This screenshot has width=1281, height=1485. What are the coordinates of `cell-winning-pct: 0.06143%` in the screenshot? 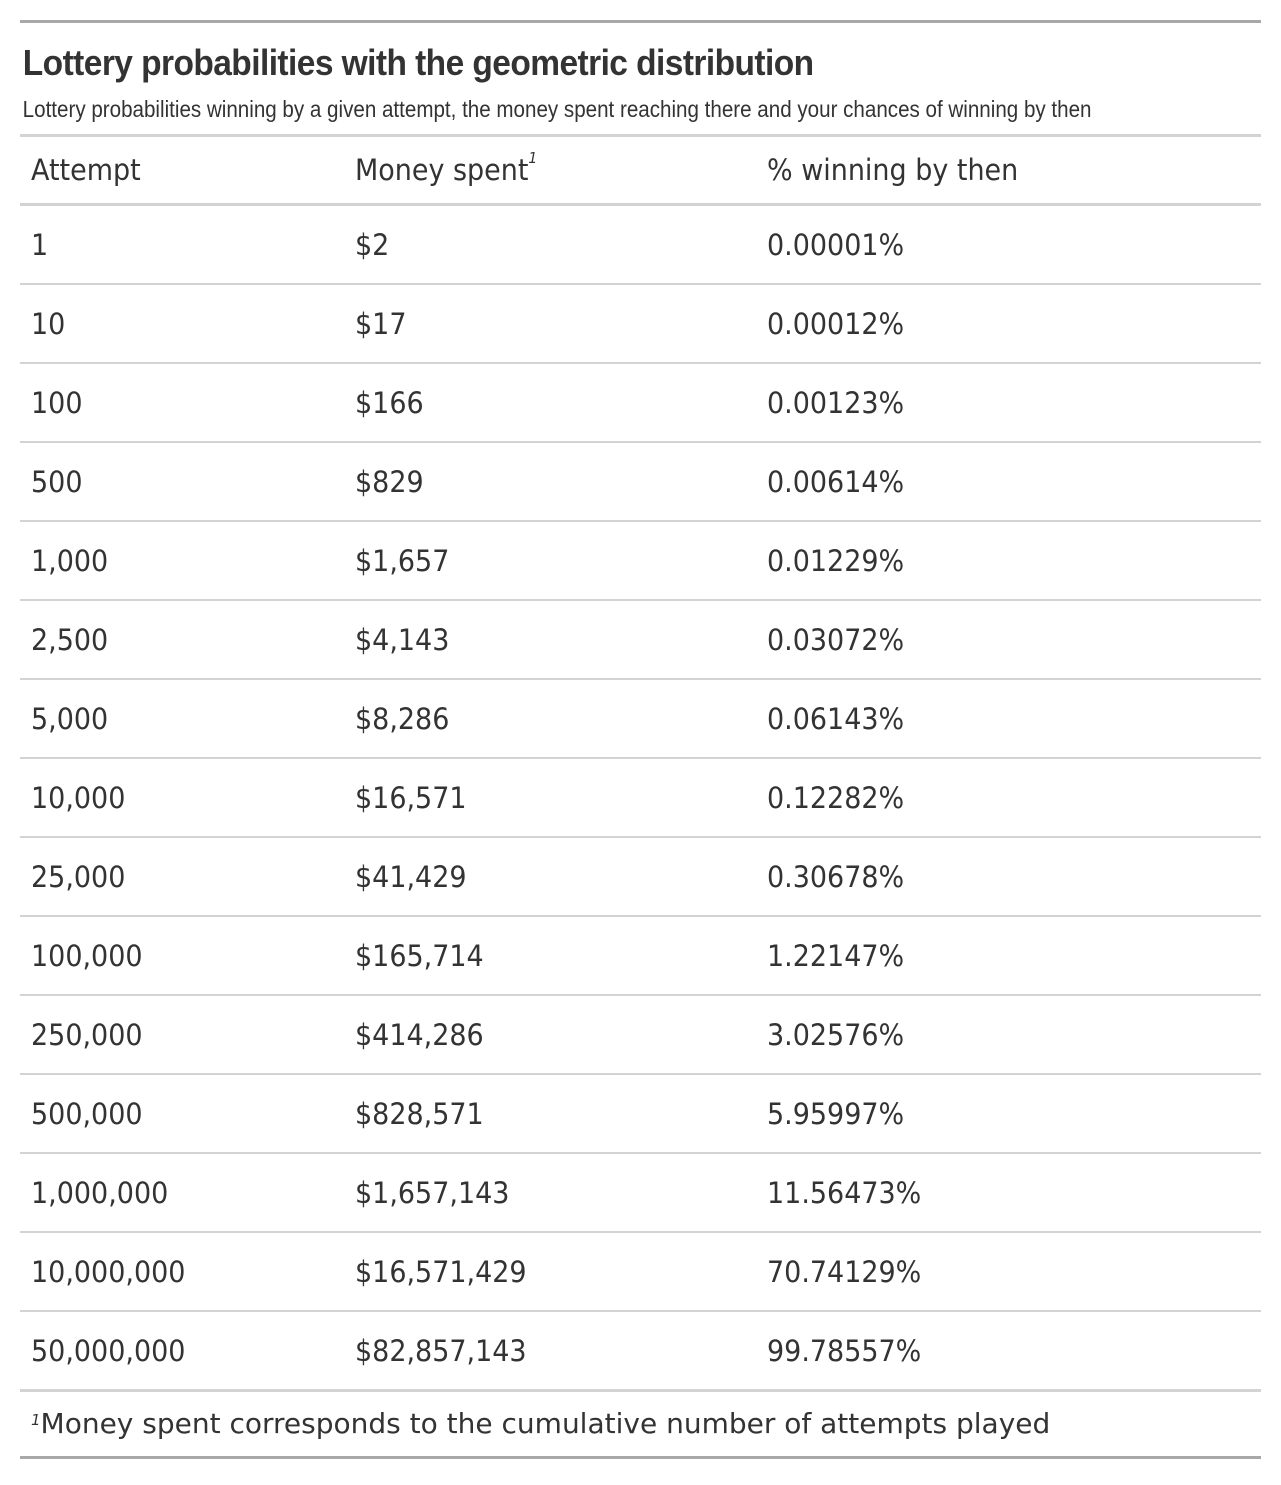 It's located at (836, 718).